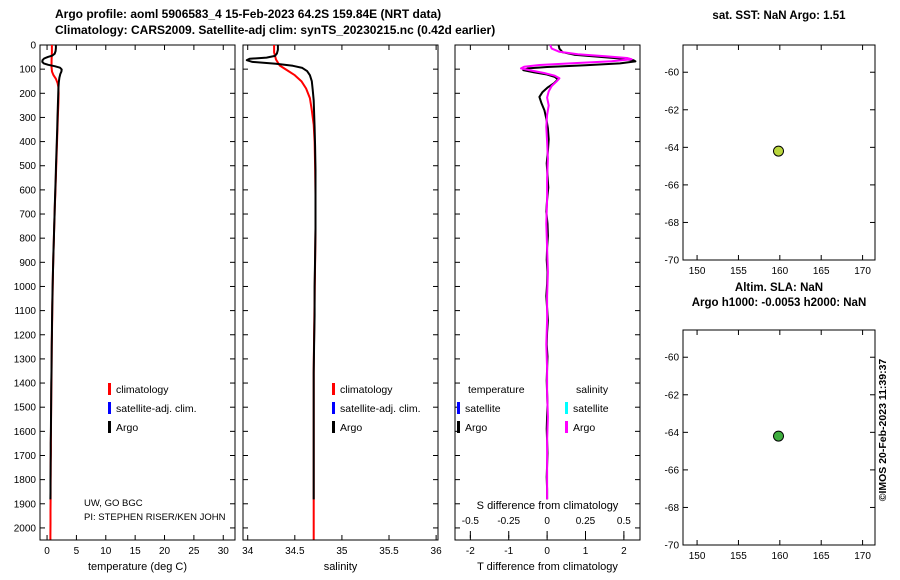  I want to click on imos-watermark: ©IMOS 20-Feb-2023 11:39:37, so click(883, 430).